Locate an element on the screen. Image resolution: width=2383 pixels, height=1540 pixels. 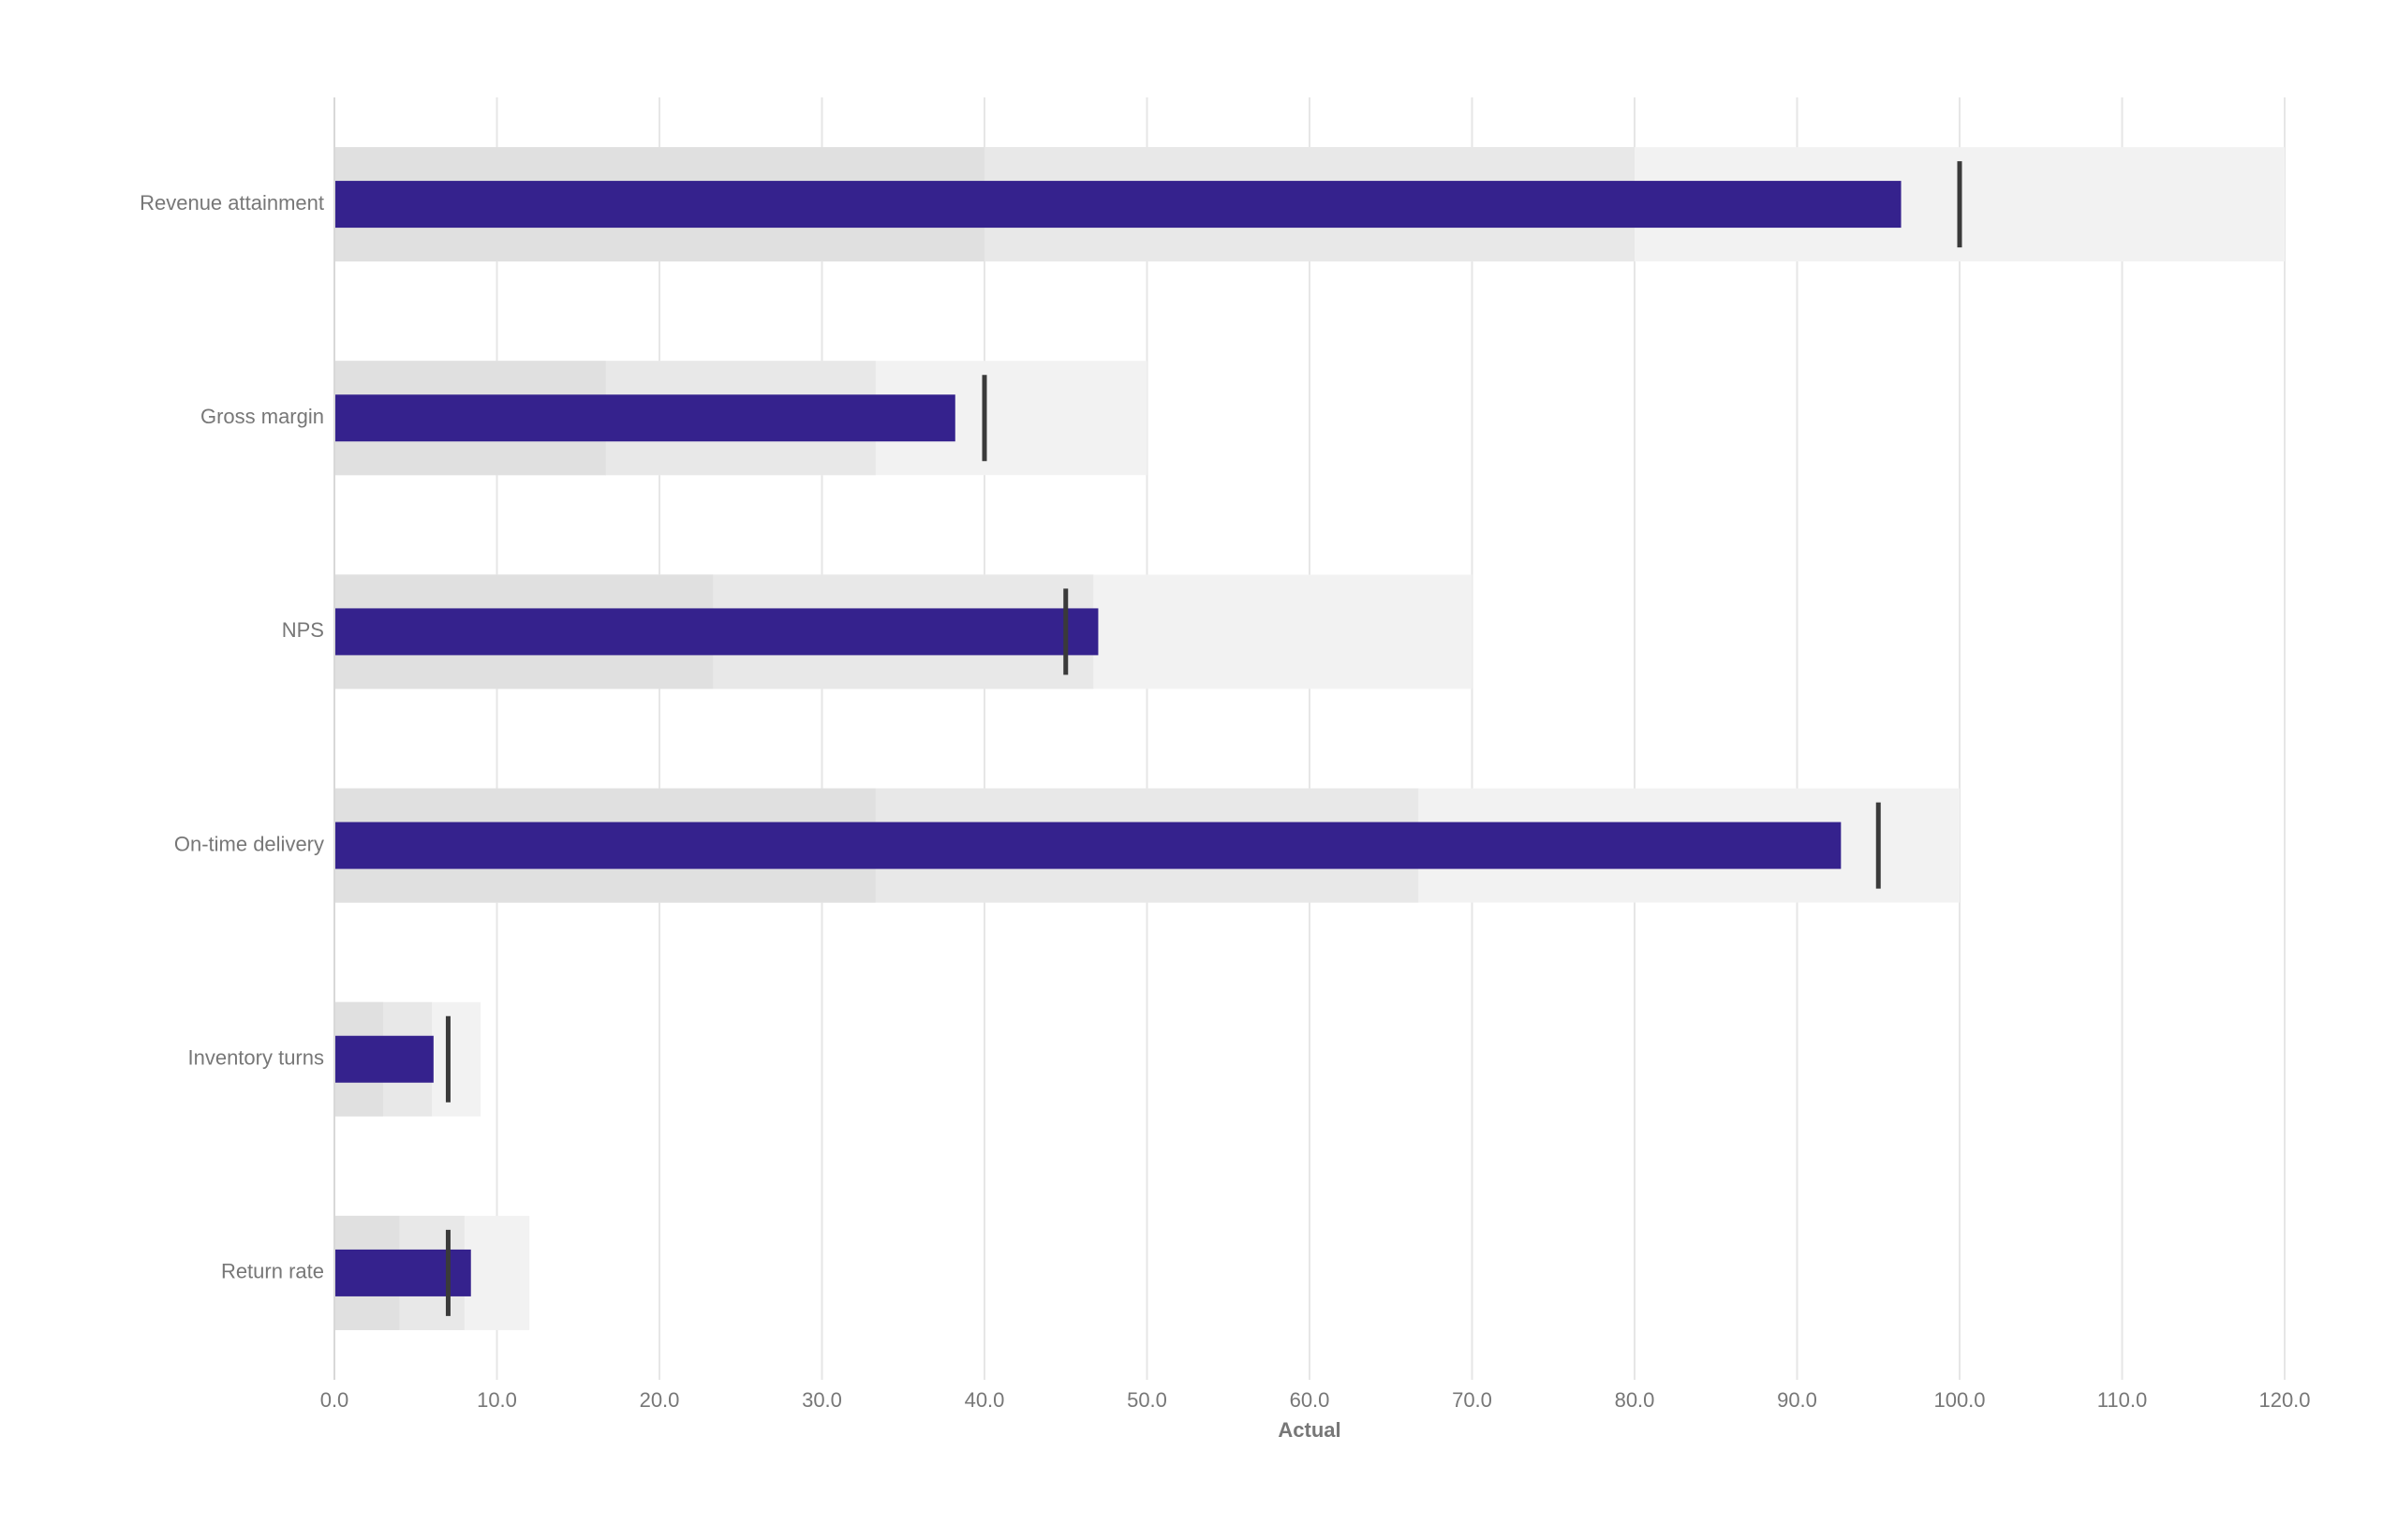
x-tick-label: 0.0 is located at coordinates (334, 1400).